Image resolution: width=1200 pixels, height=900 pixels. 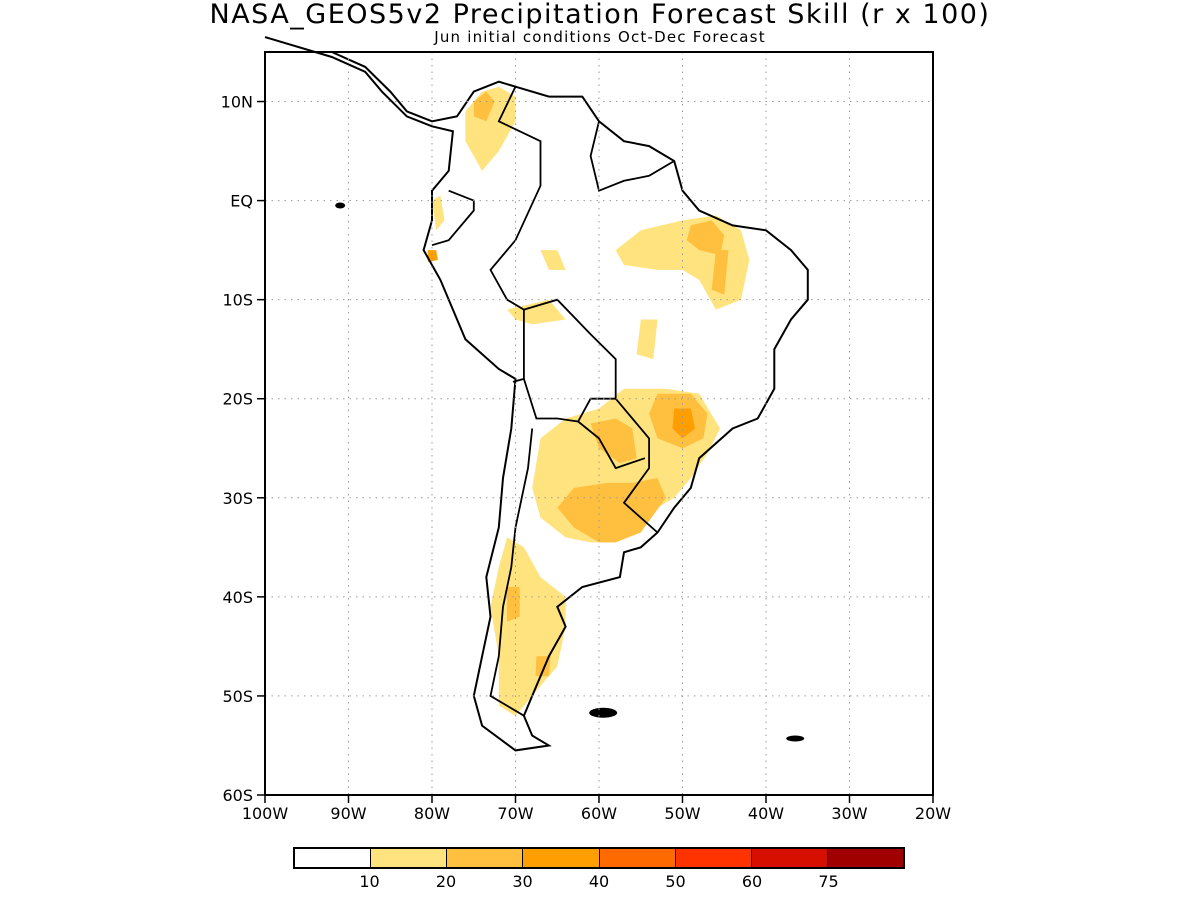 I want to click on skill-region-paraguay-core, so click(x=613, y=441).